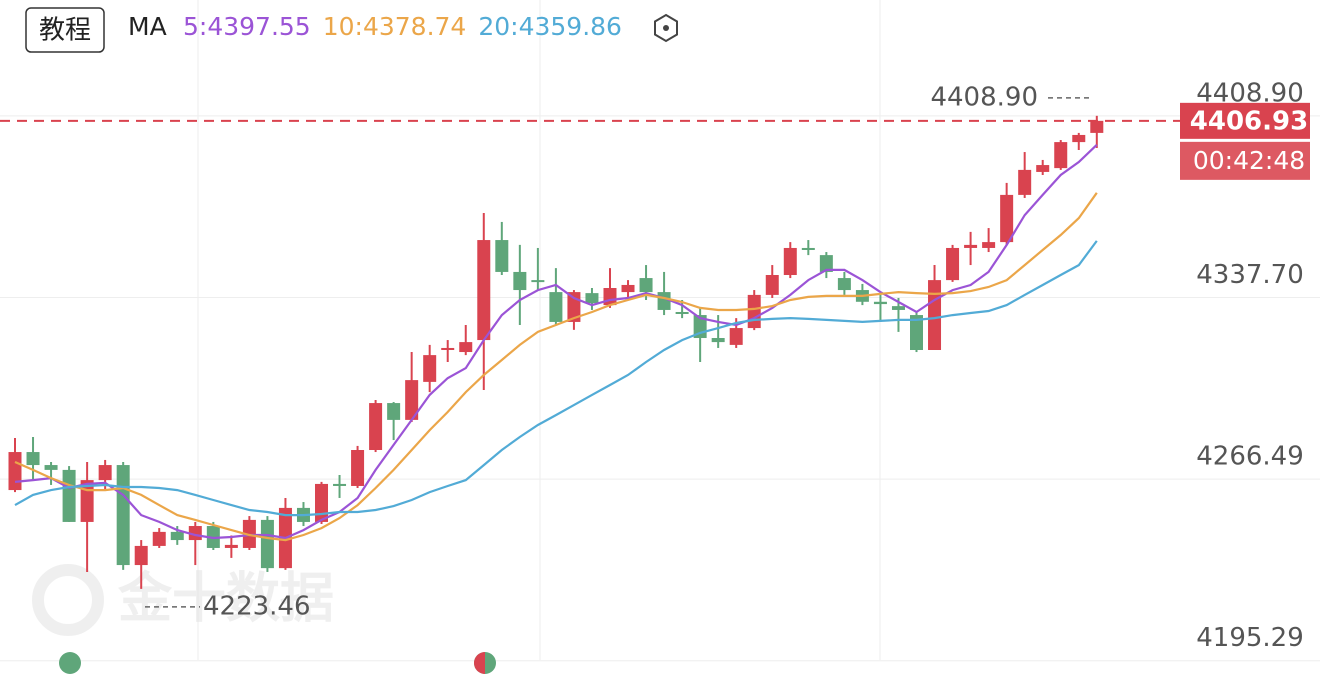 This screenshot has width=1320, height=689. I want to click on settings-icon, so click(666, 28).